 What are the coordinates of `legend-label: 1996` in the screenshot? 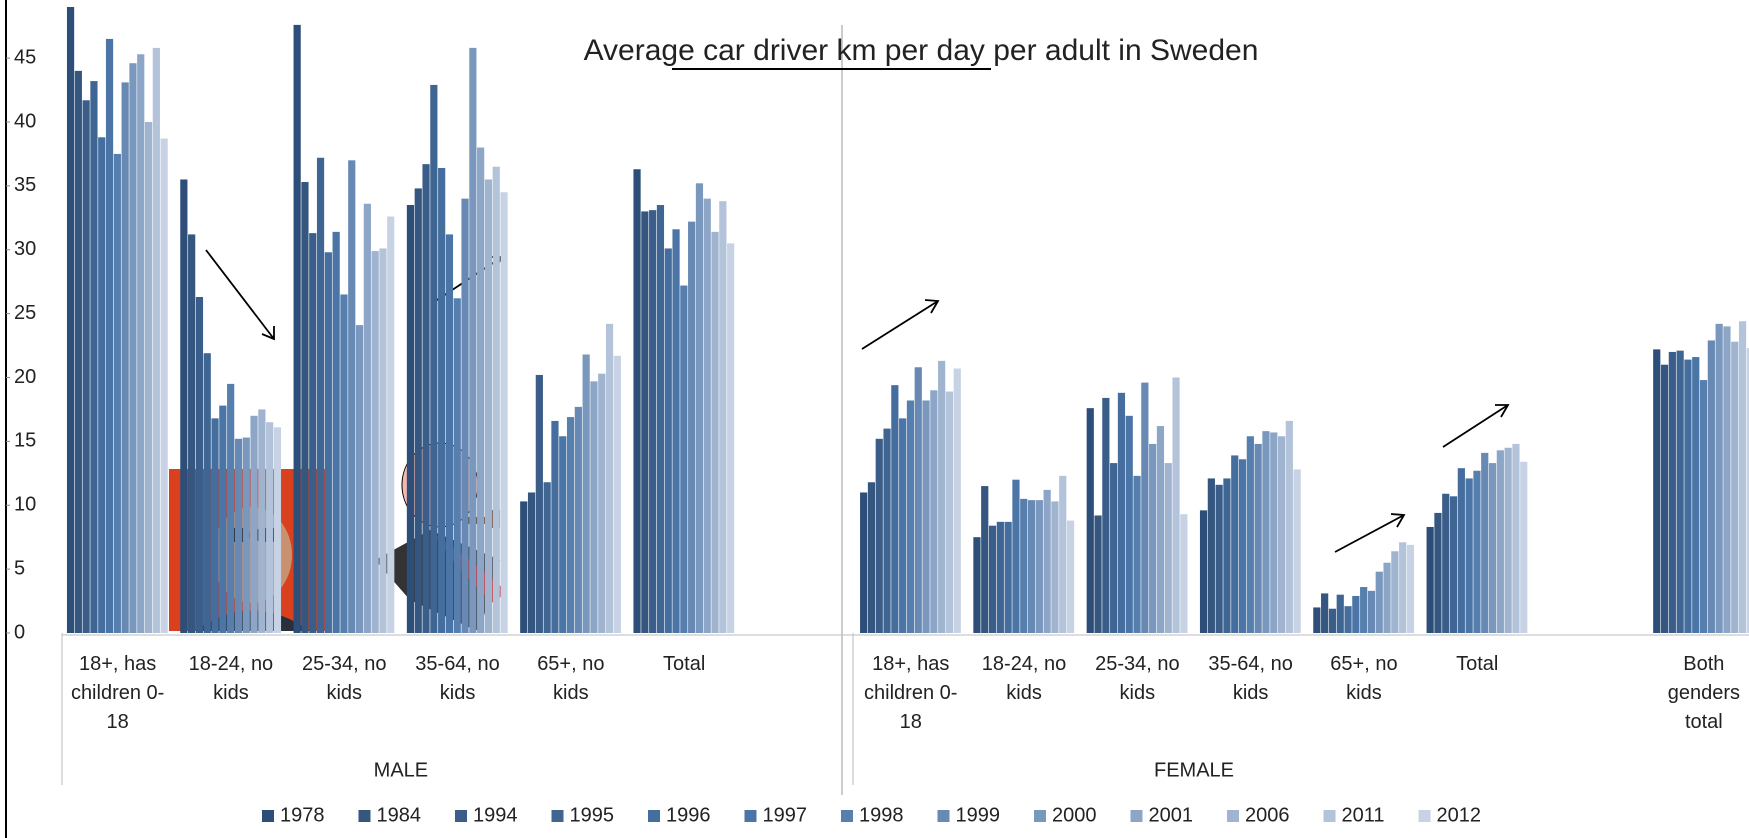 It's located at (688, 815).